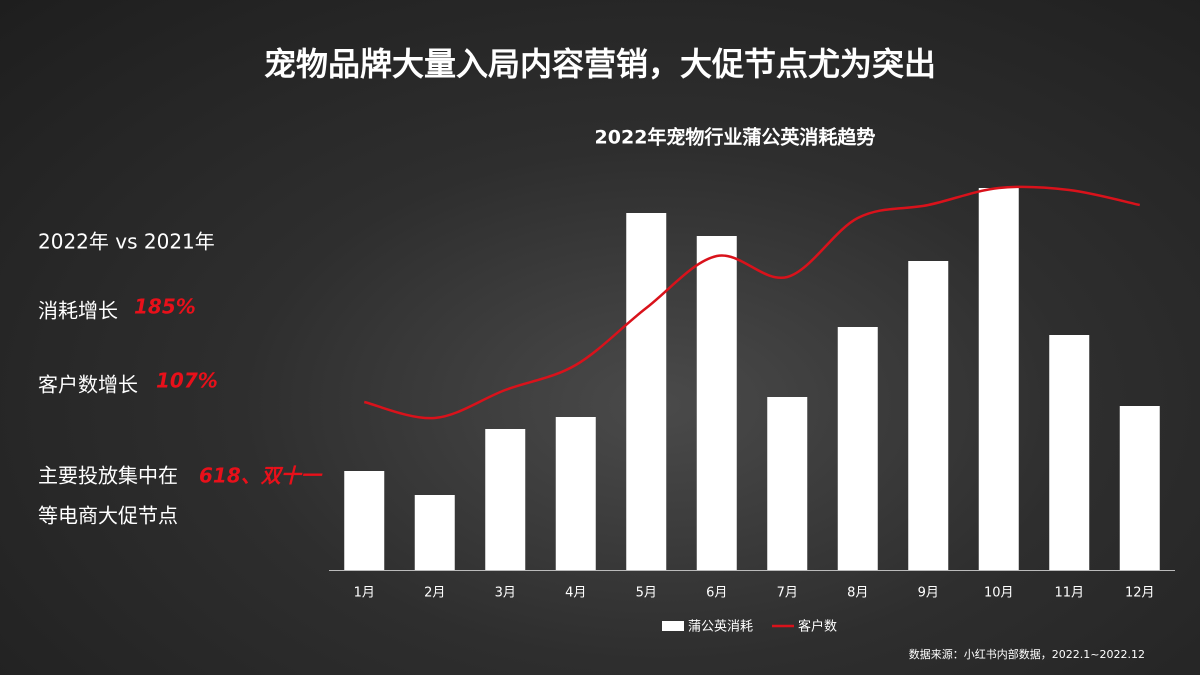  Describe the element at coordinates (78, 311) in the screenshot. I see `spend-label: 消耗增长` at that location.